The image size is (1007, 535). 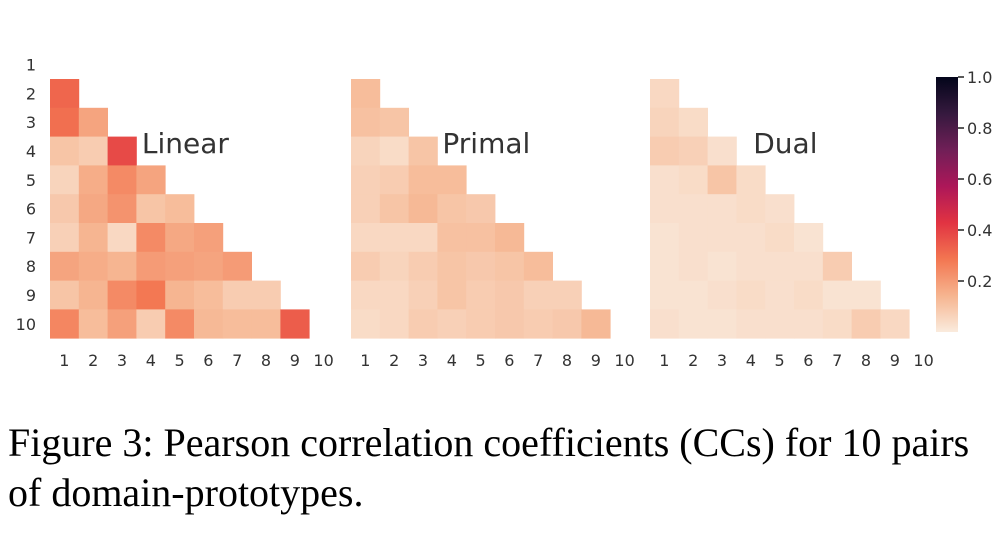 I want to click on colorbar-tick-label: 1.0, so click(x=979, y=77).